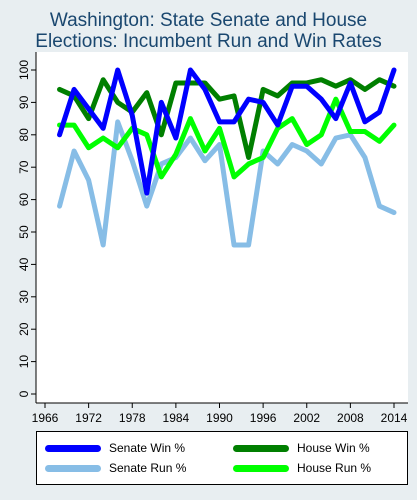 This screenshot has width=417, height=500. I want to click on x-tick-label: 1984, so click(176, 418).